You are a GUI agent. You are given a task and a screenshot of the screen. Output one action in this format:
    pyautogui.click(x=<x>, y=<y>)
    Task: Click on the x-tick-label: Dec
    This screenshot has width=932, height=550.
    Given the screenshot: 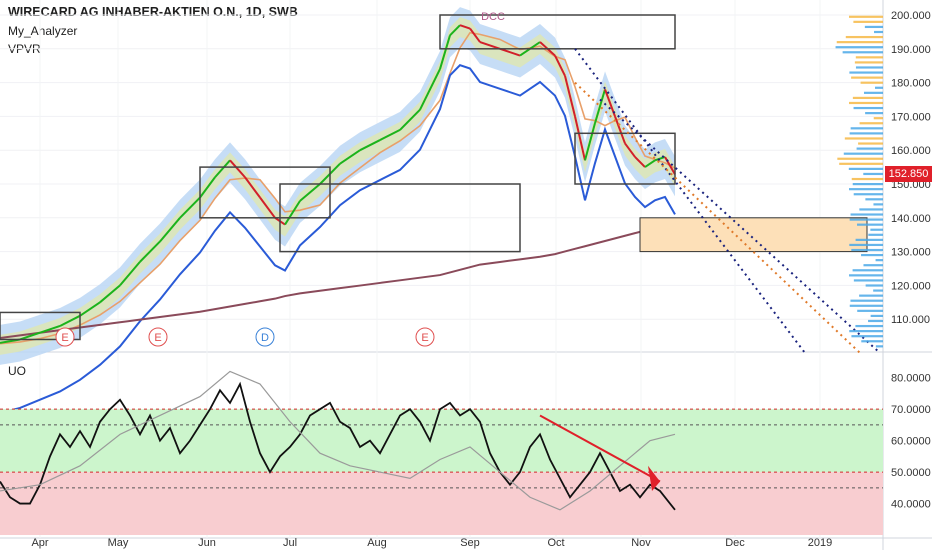 What is the action you would take?
    pyautogui.click(x=735, y=543)
    